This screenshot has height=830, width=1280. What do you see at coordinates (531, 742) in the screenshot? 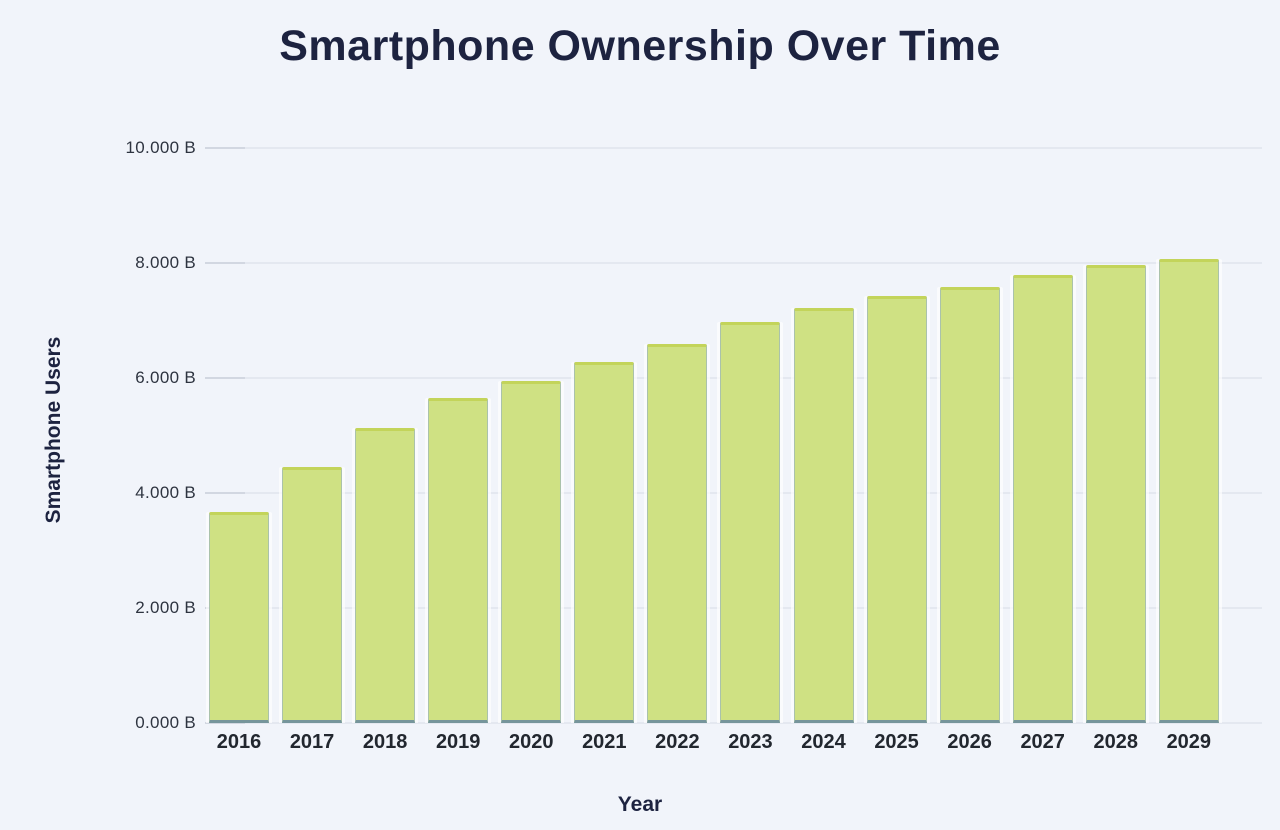
I see `x-tick-label: 2020` at bounding box center [531, 742].